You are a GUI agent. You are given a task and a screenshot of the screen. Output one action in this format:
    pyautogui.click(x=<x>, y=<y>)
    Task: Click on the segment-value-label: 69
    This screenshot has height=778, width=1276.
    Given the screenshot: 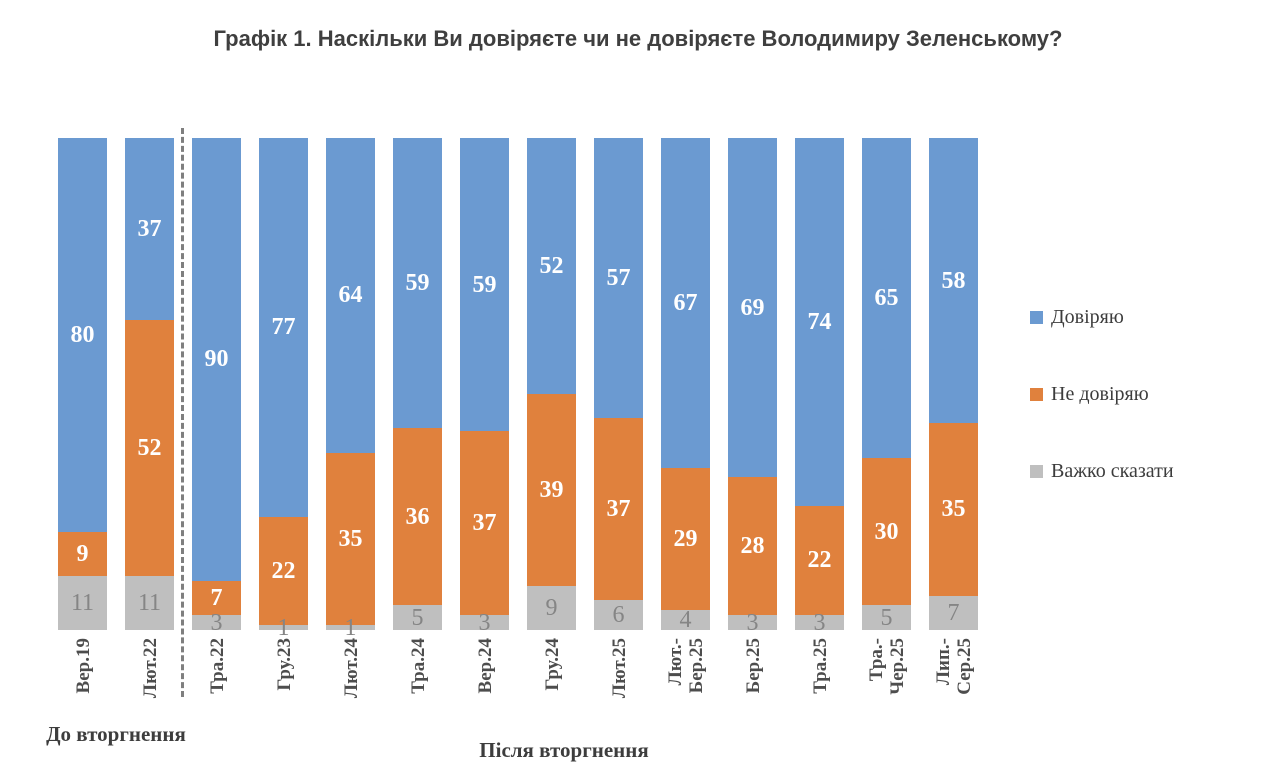 What is the action you would take?
    pyautogui.click(x=752, y=307)
    